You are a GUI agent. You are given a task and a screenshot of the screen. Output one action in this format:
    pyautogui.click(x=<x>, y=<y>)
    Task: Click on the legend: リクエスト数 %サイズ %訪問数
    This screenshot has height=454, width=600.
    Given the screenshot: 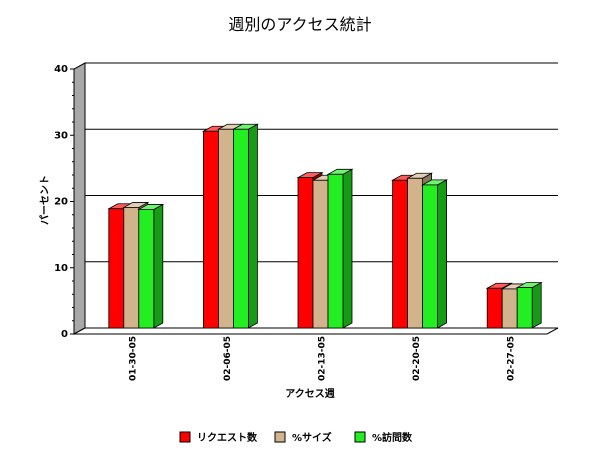 What is the action you would take?
    pyautogui.click(x=296, y=437)
    